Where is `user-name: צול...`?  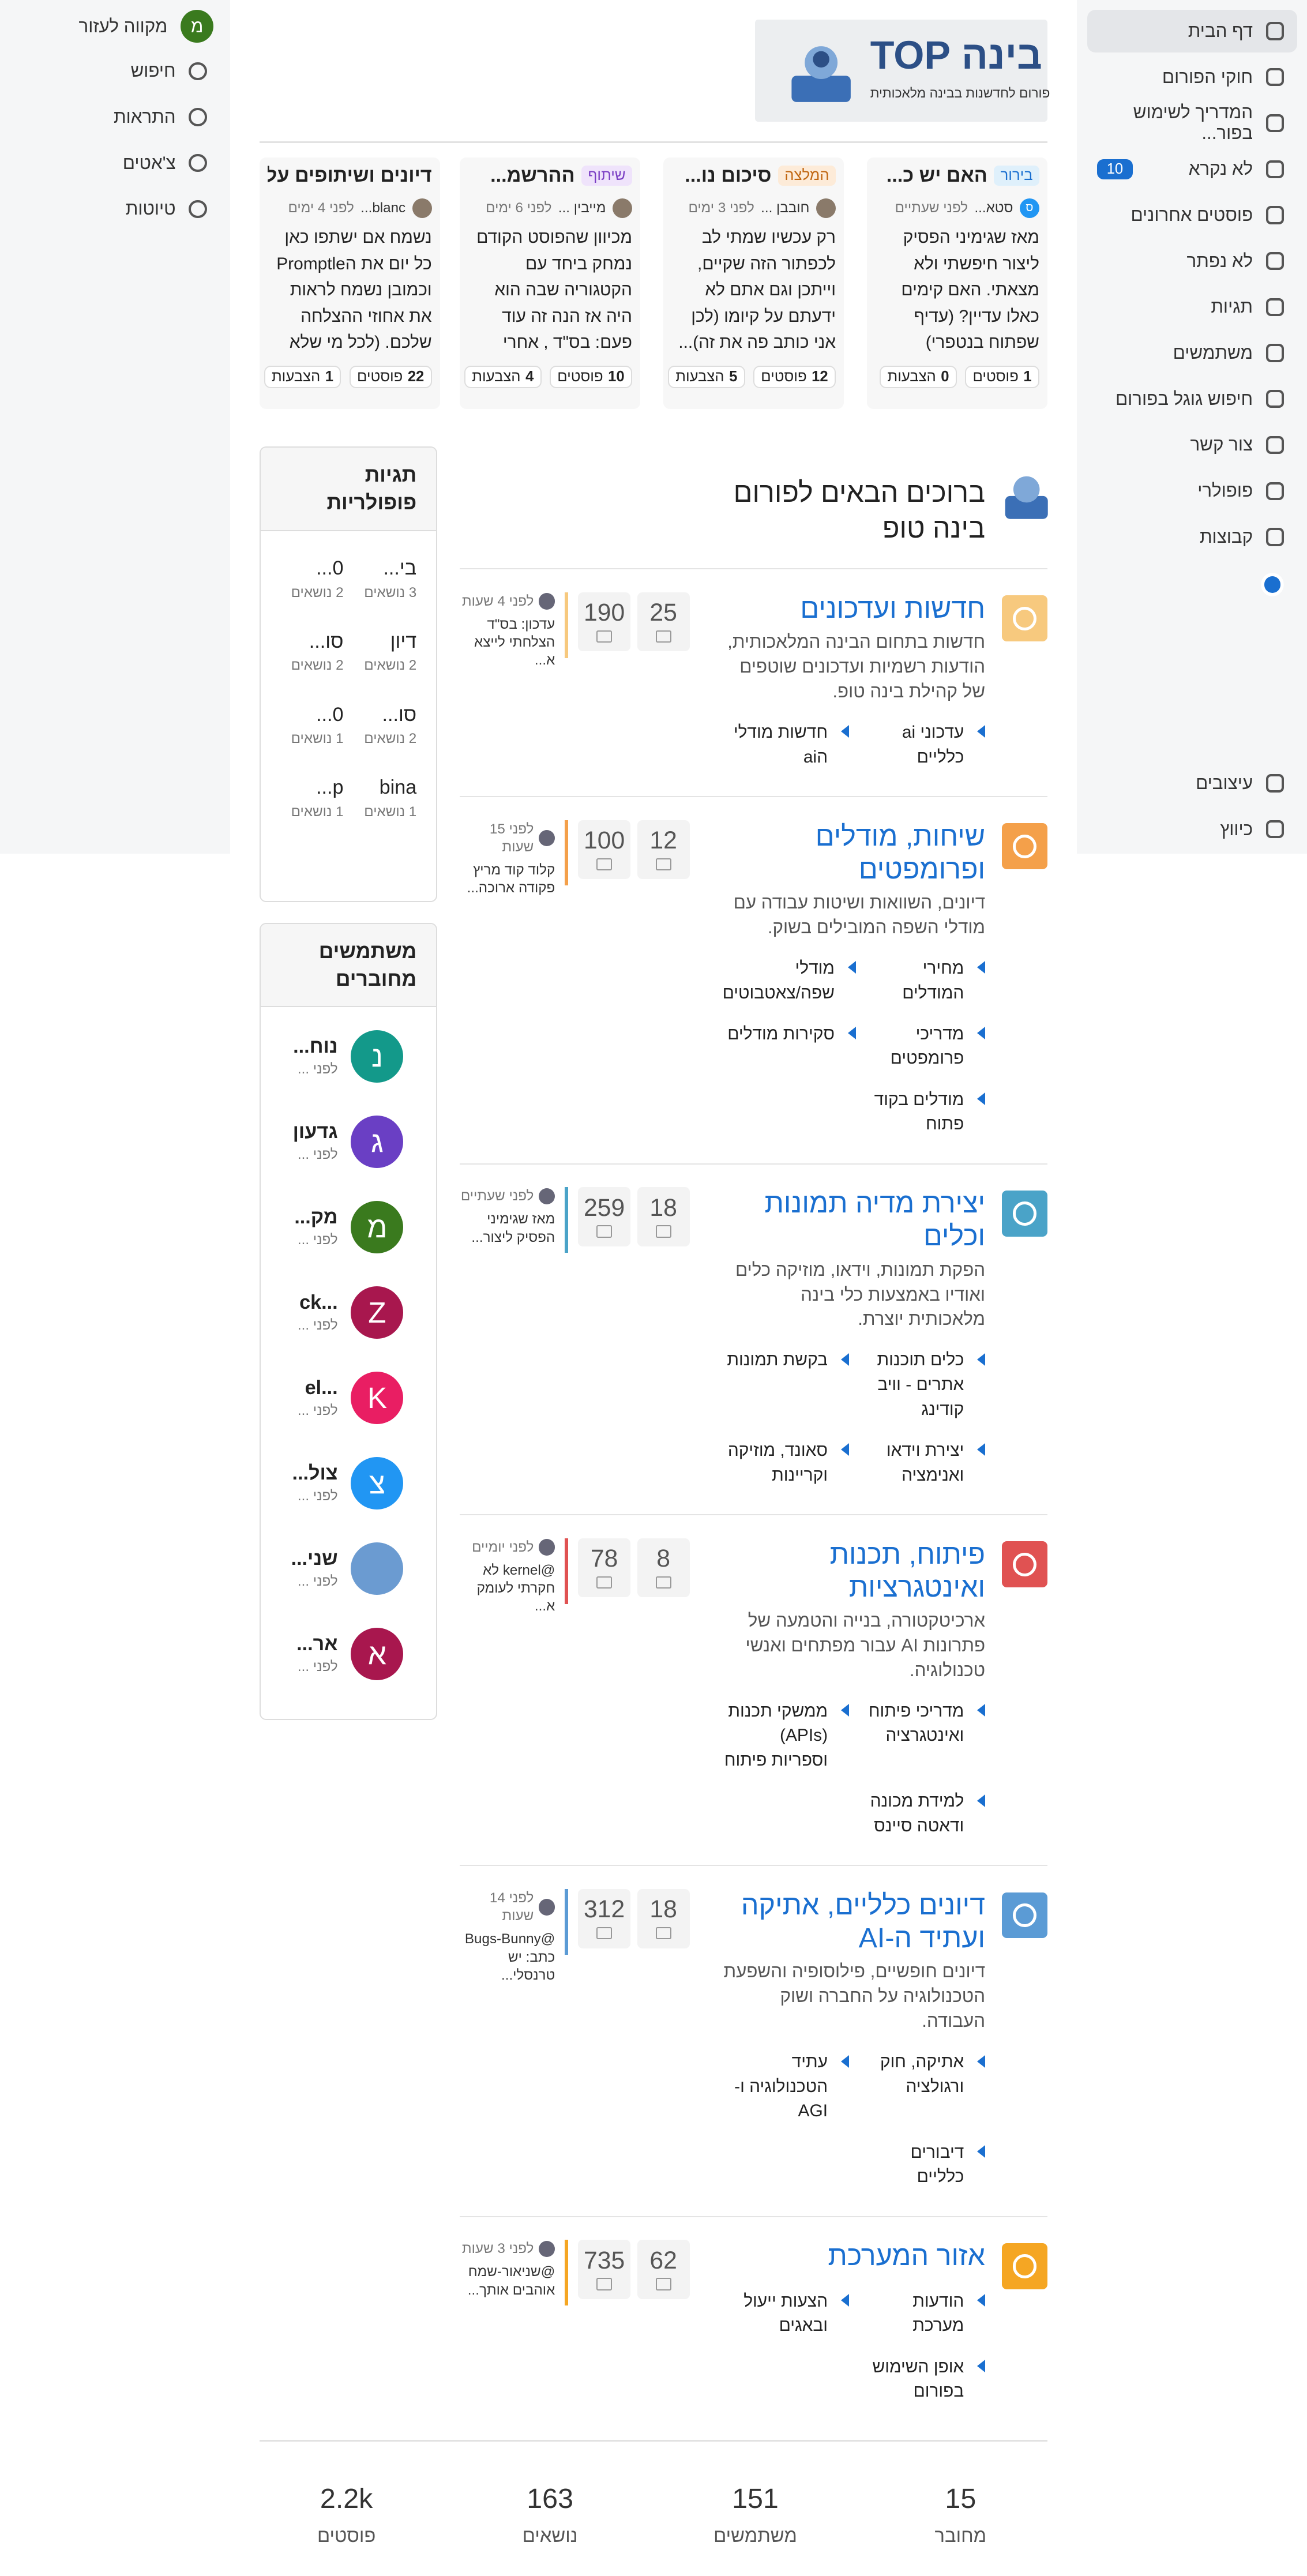
user-name: צול... is located at coordinates (315, 1473).